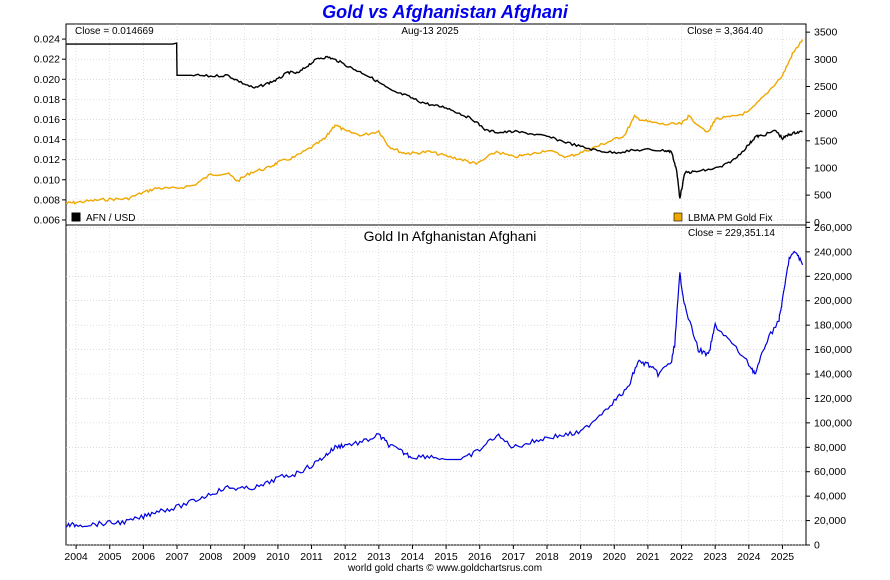 The height and width of the screenshot is (580, 890). I want to click on bottom-right-tick-label: 20,000, so click(830, 521).